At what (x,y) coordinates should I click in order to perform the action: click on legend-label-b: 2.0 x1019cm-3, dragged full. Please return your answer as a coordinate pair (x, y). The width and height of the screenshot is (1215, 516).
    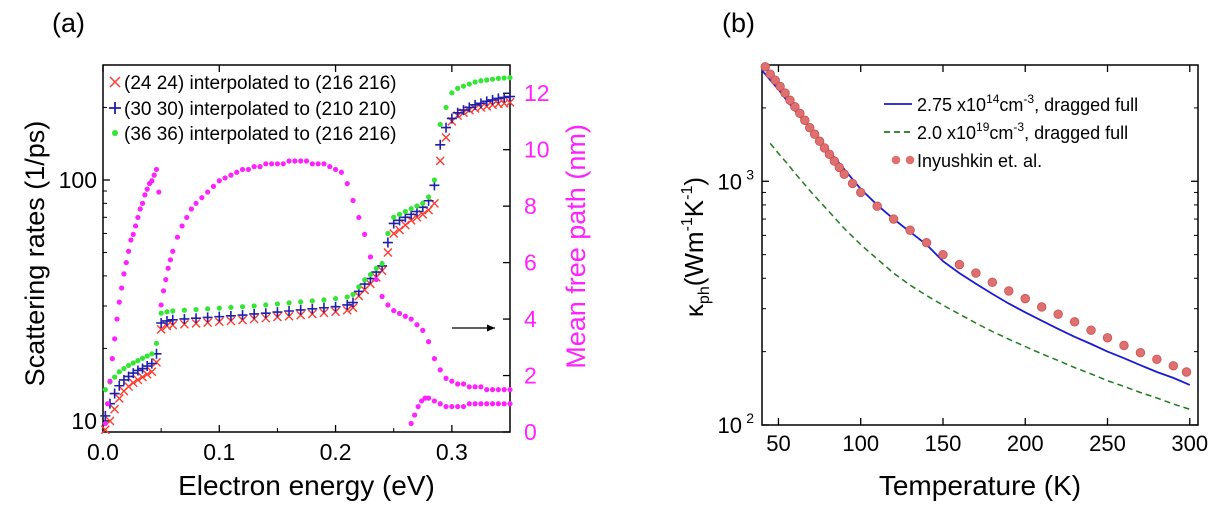
    Looking at the image, I should click on (1022, 131).